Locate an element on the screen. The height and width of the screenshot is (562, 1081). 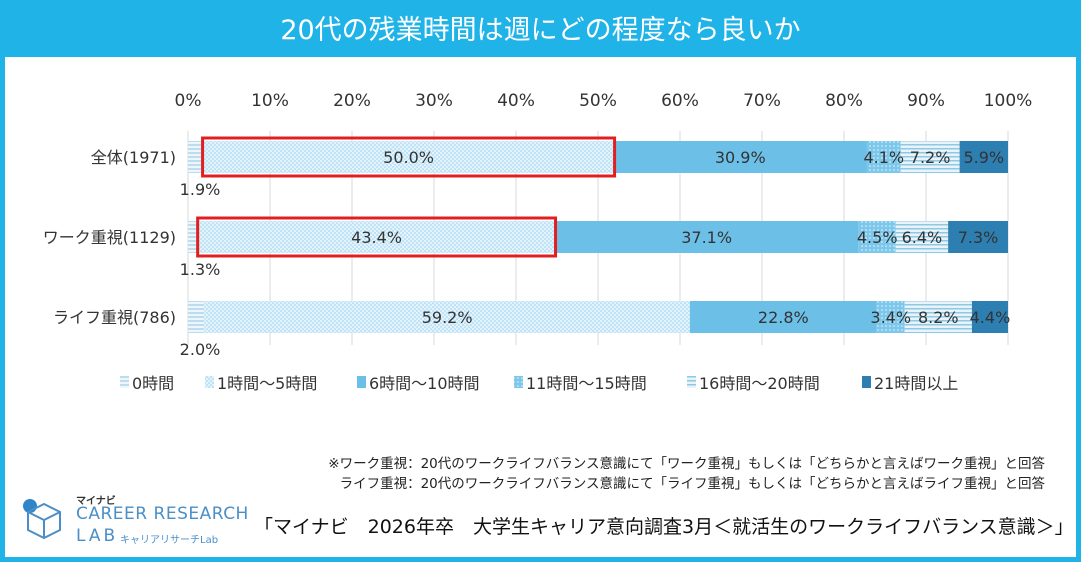
x-tick-label: 70% is located at coordinates (762, 101).